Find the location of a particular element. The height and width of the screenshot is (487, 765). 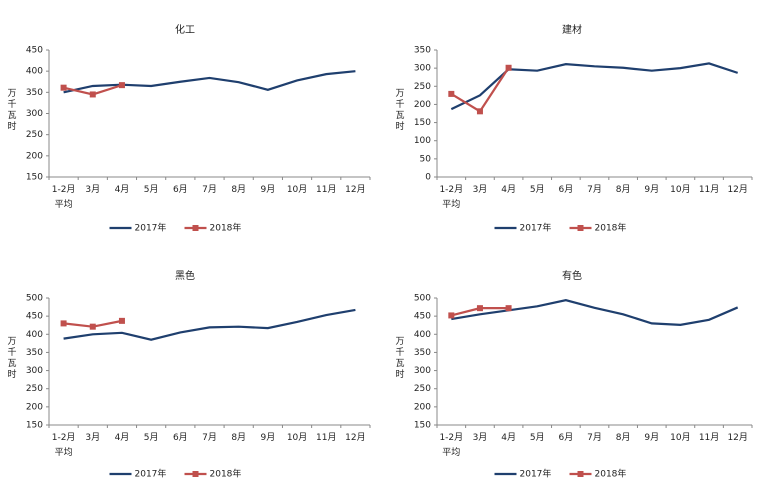

chart-title: 有色 is located at coordinates (572, 275).